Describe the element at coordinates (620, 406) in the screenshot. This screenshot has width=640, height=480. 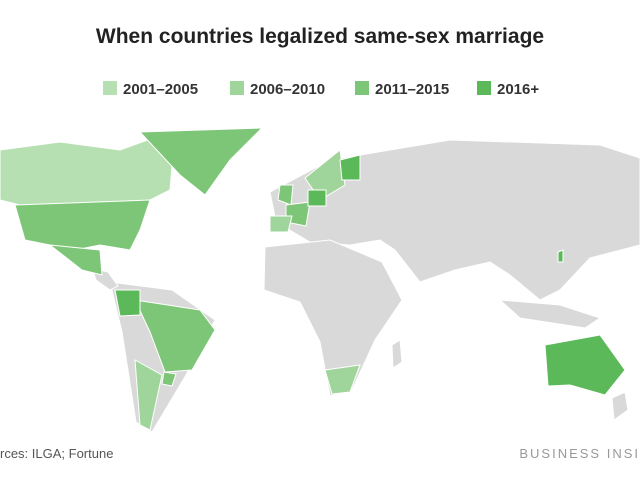
I see `new-zealand` at that location.